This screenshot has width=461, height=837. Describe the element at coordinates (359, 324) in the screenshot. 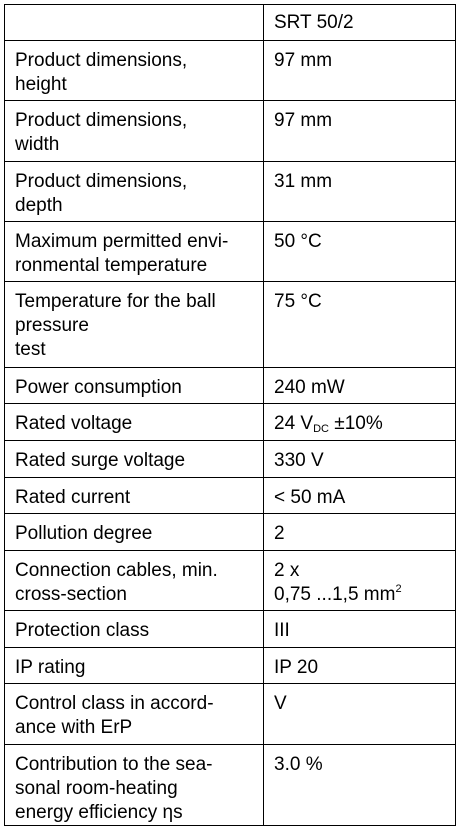

I see `row-value: 75 °C` at that location.